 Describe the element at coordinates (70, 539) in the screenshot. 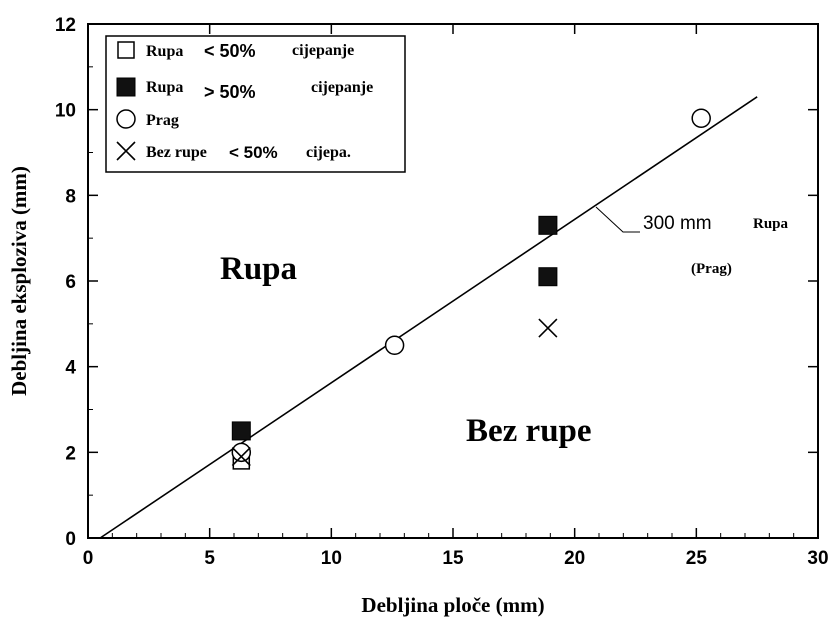

I see `y-tick-label: 0` at that location.